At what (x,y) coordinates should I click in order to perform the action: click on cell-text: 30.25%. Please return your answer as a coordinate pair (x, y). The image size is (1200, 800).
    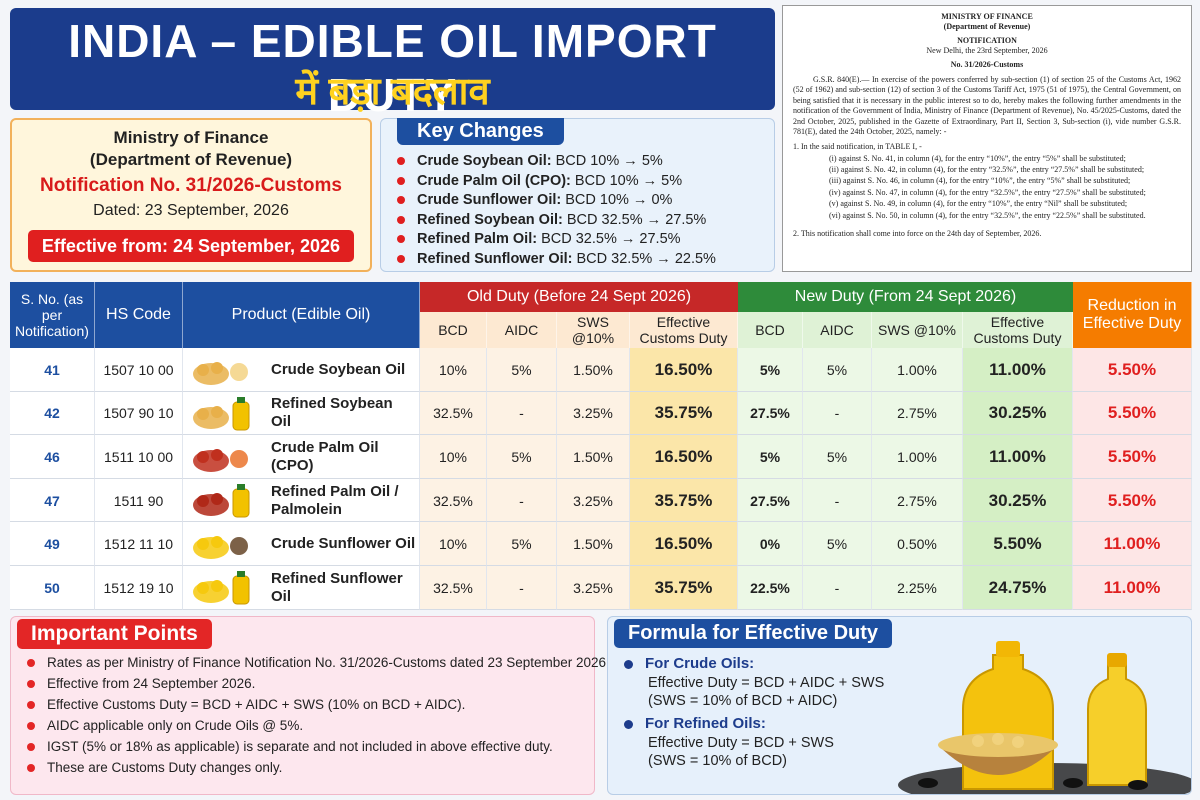
    Looking at the image, I should click on (1017, 413).